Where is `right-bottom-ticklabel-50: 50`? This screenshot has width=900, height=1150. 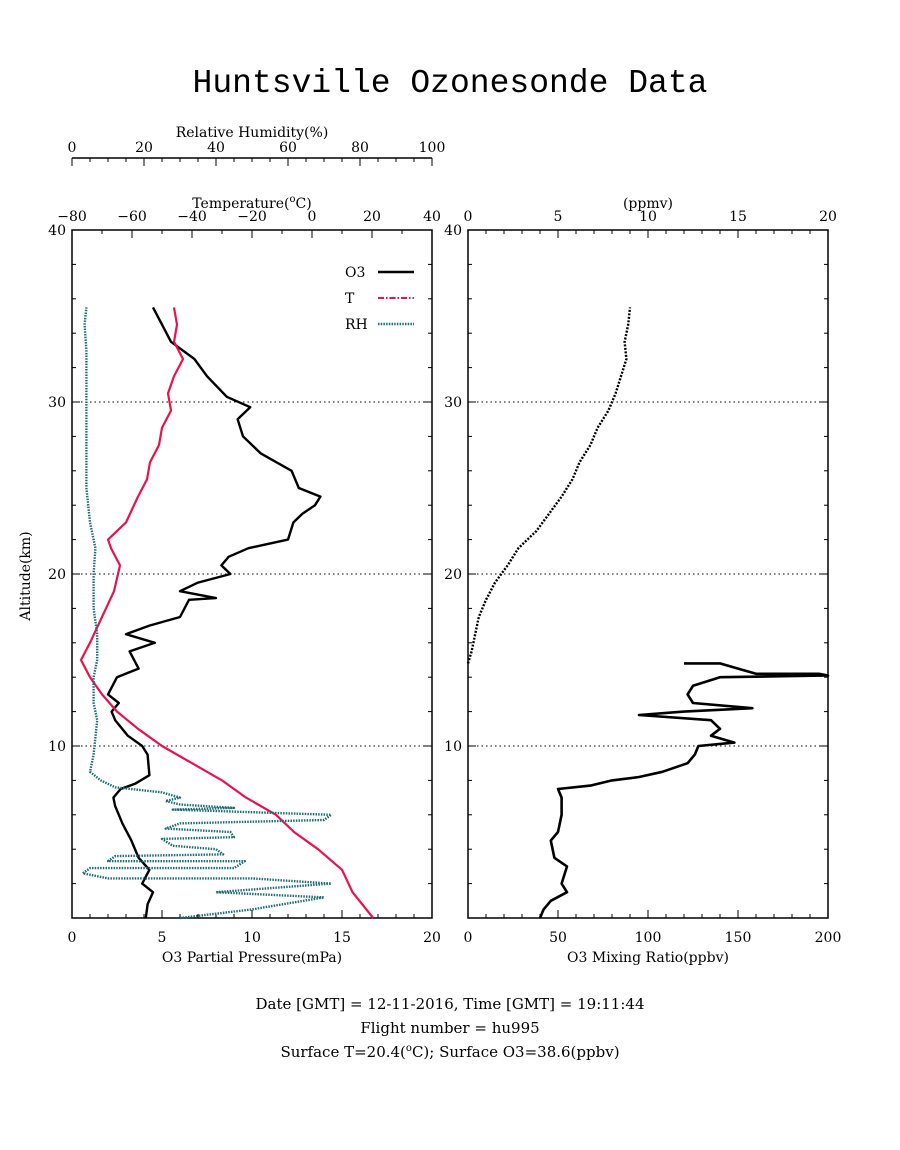
right-bottom-ticklabel-50: 50 is located at coordinates (558, 938).